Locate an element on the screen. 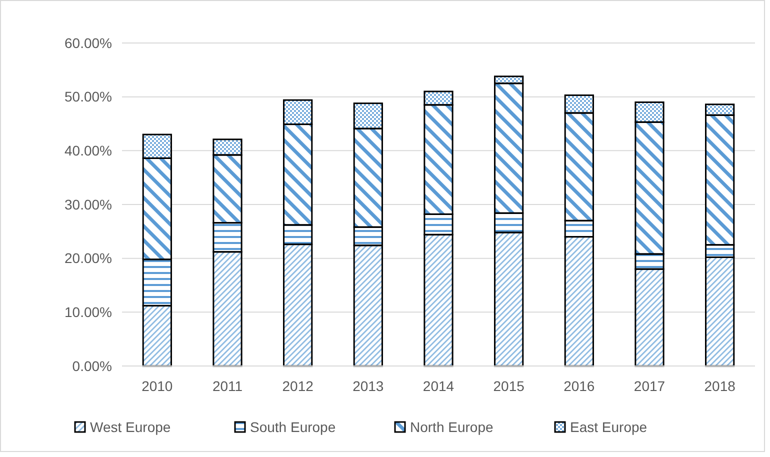 This screenshot has width=770, height=457. x-tick-label: 2010 is located at coordinates (157, 386).